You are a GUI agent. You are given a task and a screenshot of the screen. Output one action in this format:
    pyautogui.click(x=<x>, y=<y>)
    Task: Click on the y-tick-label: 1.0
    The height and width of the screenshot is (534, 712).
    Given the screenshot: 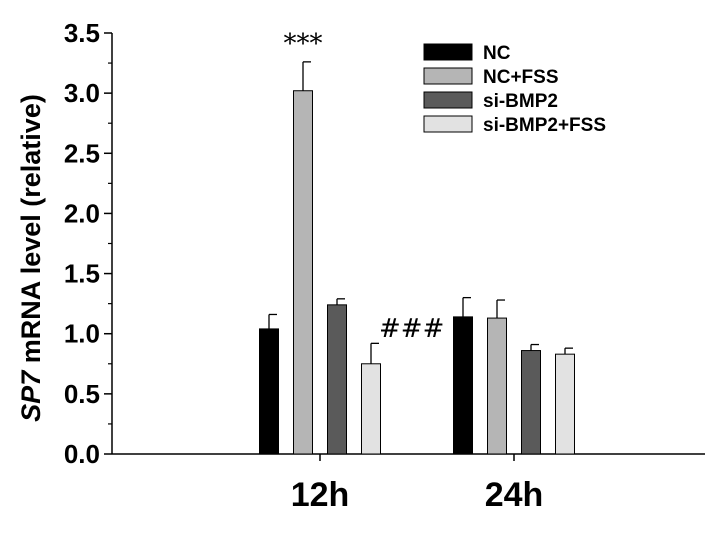 What is the action you would take?
    pyautogui.click(x=82, y=334)
    